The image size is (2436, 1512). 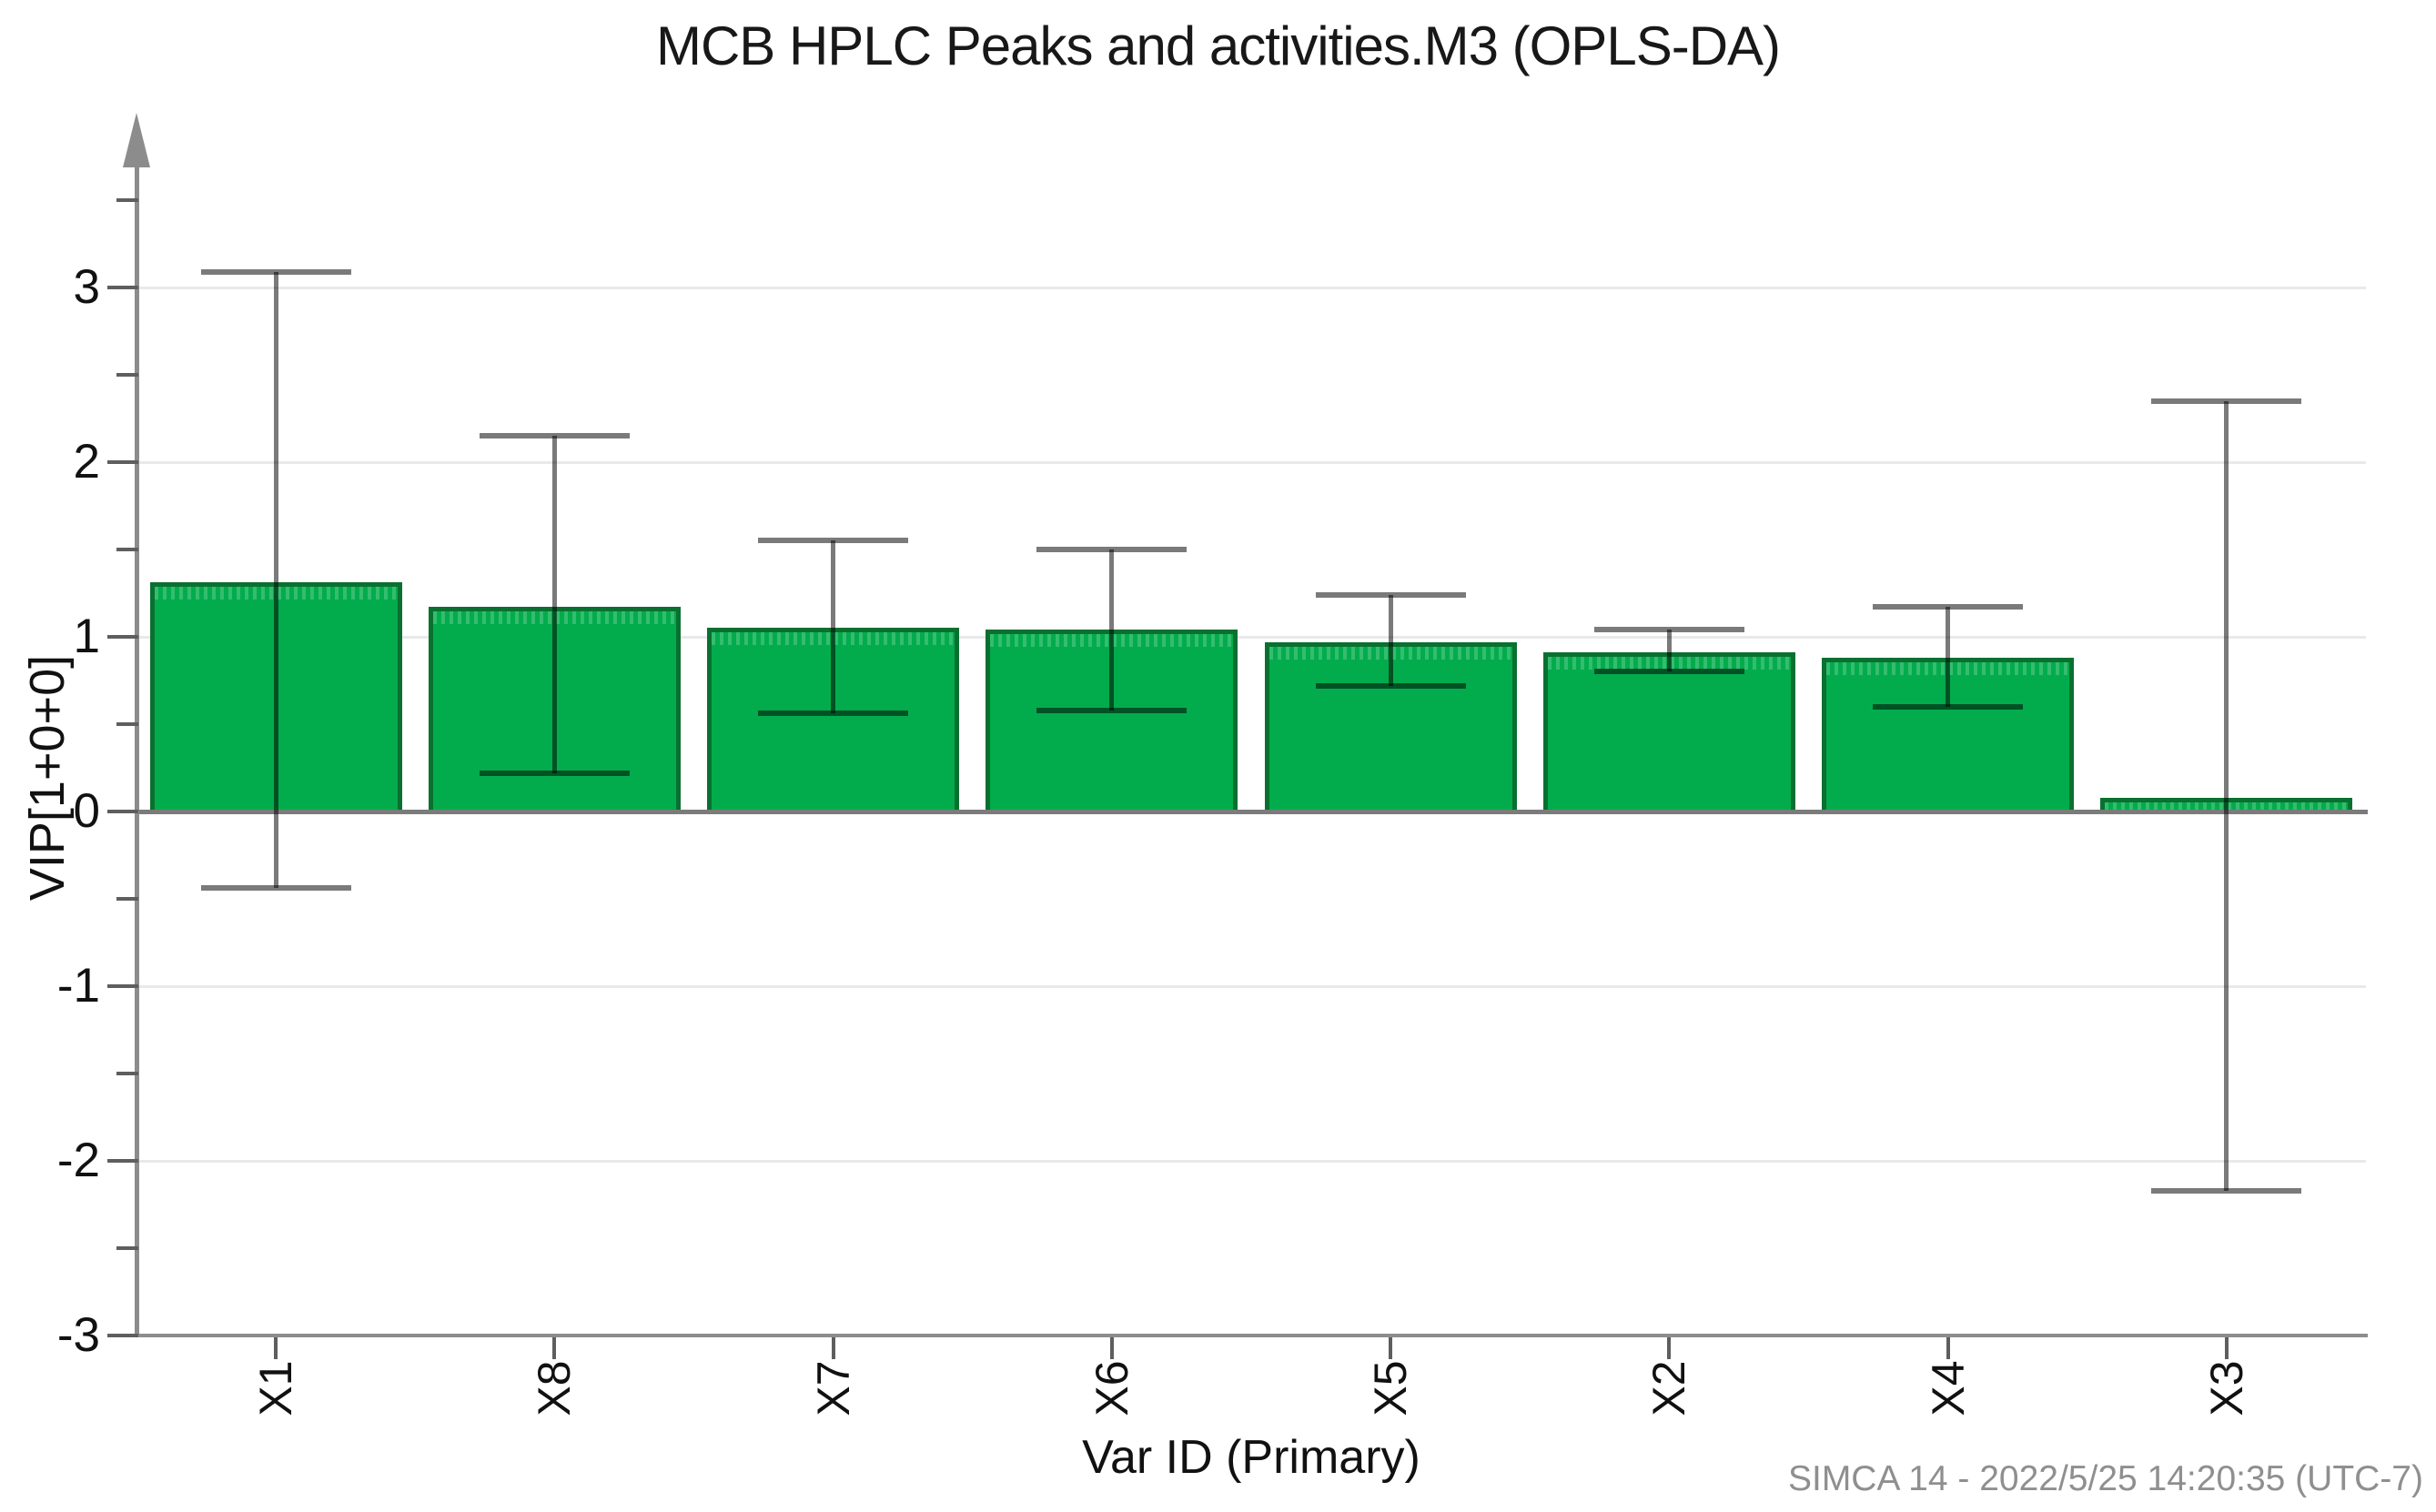 What do you see at coordinates (1251, 1458) in the screenshot?
I see `x-axis-title: Var ID (Primary)` at bounding box center [1251, 1458].